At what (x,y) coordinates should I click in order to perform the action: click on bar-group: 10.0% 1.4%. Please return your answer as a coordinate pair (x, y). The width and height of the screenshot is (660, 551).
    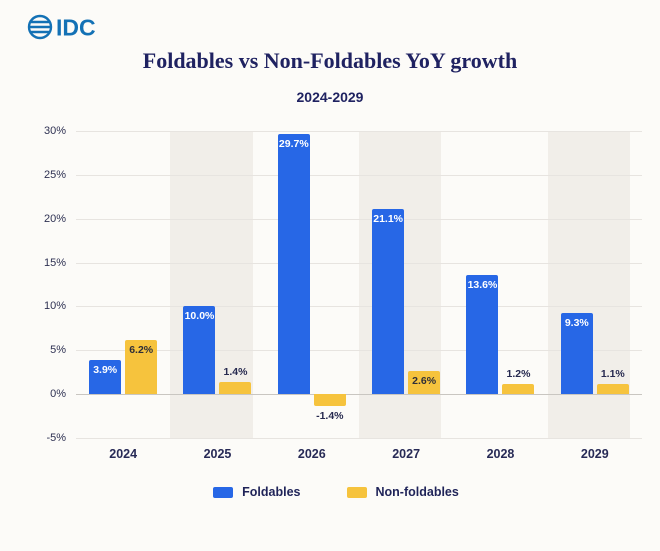
    Looking at the image, I should click on (217, 284).